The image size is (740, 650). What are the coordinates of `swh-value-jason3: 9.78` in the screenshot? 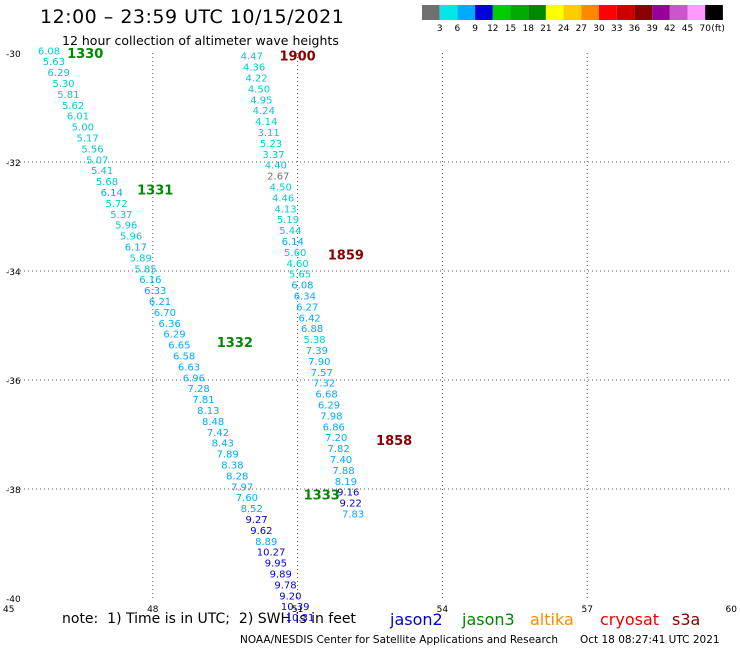 It's located at (285, 585).